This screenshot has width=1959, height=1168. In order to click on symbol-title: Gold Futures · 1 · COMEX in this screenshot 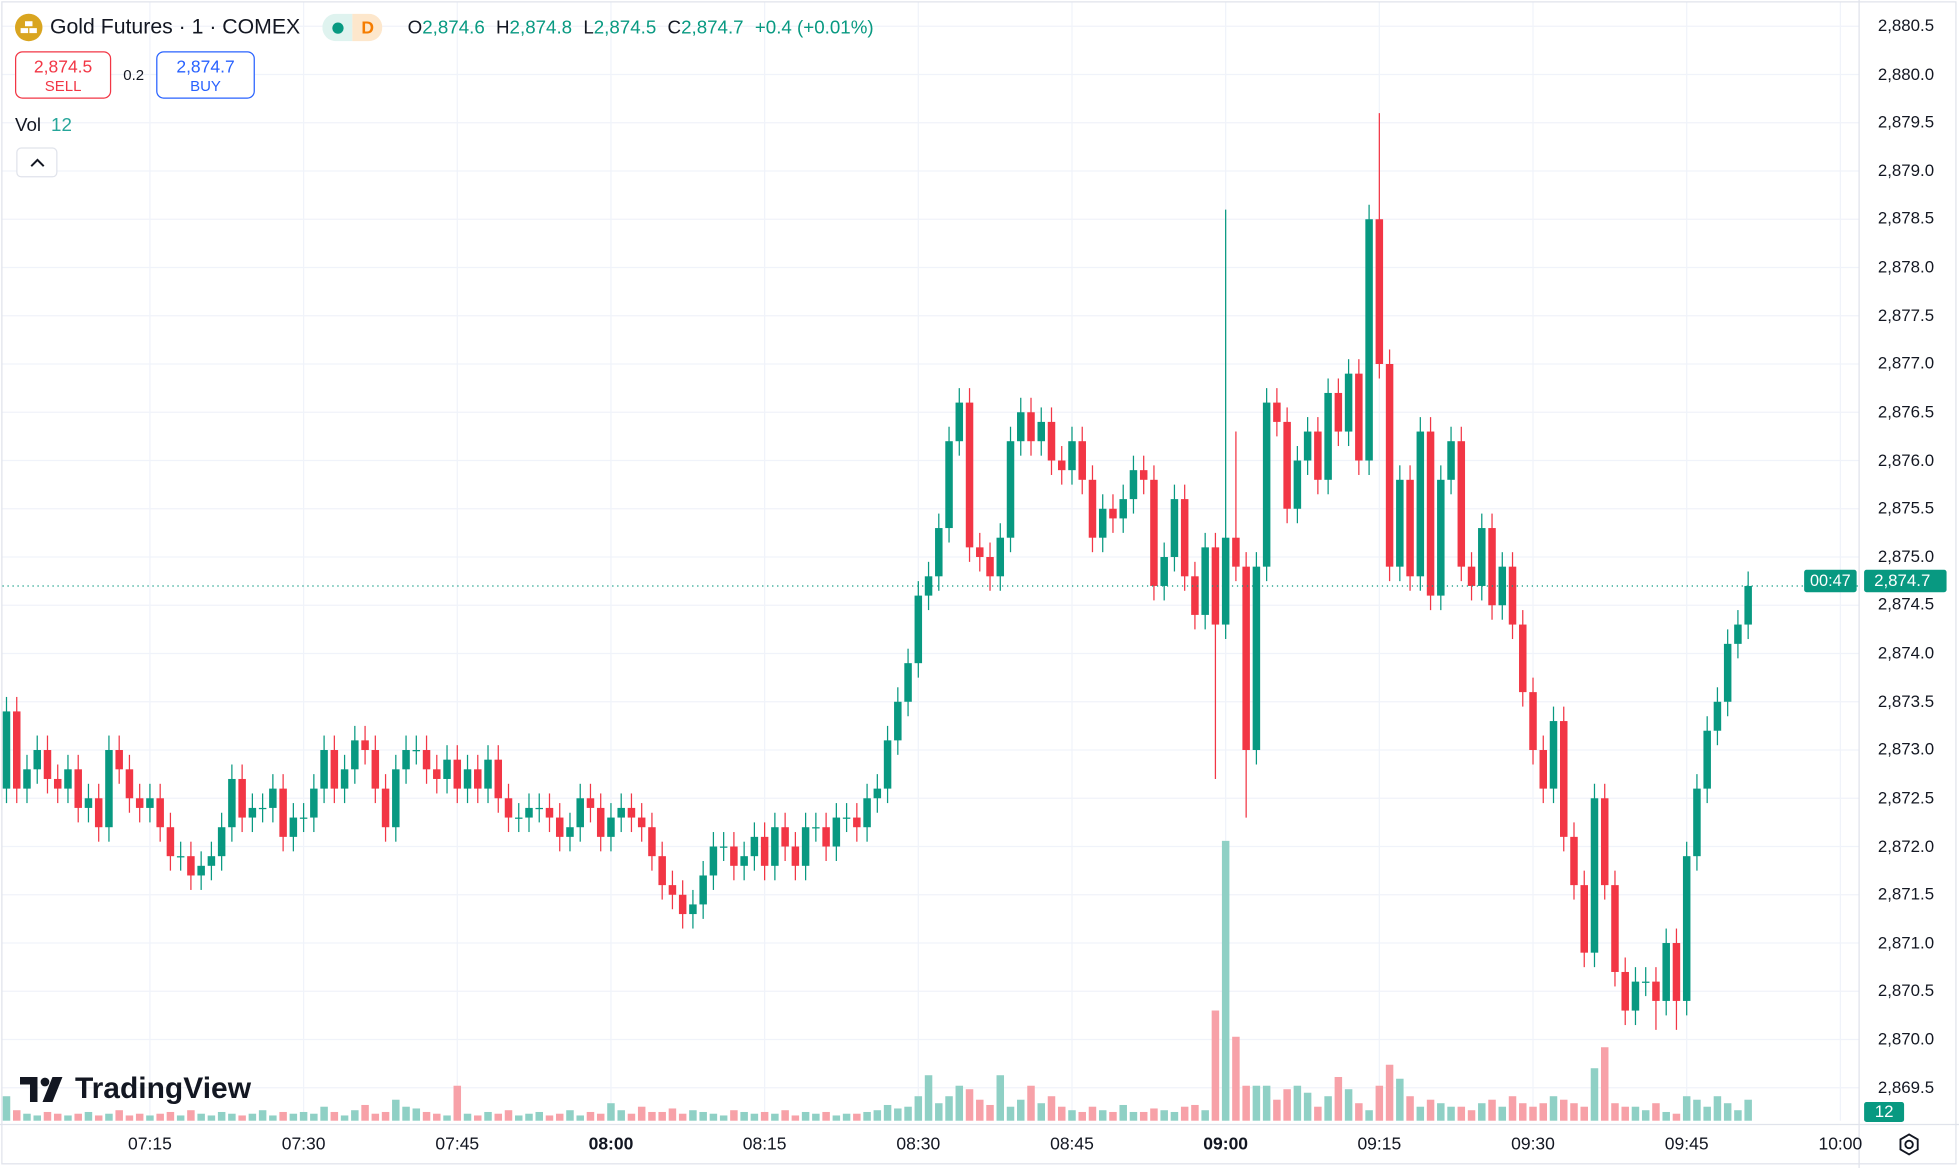, I will do `click(175, 26)`.